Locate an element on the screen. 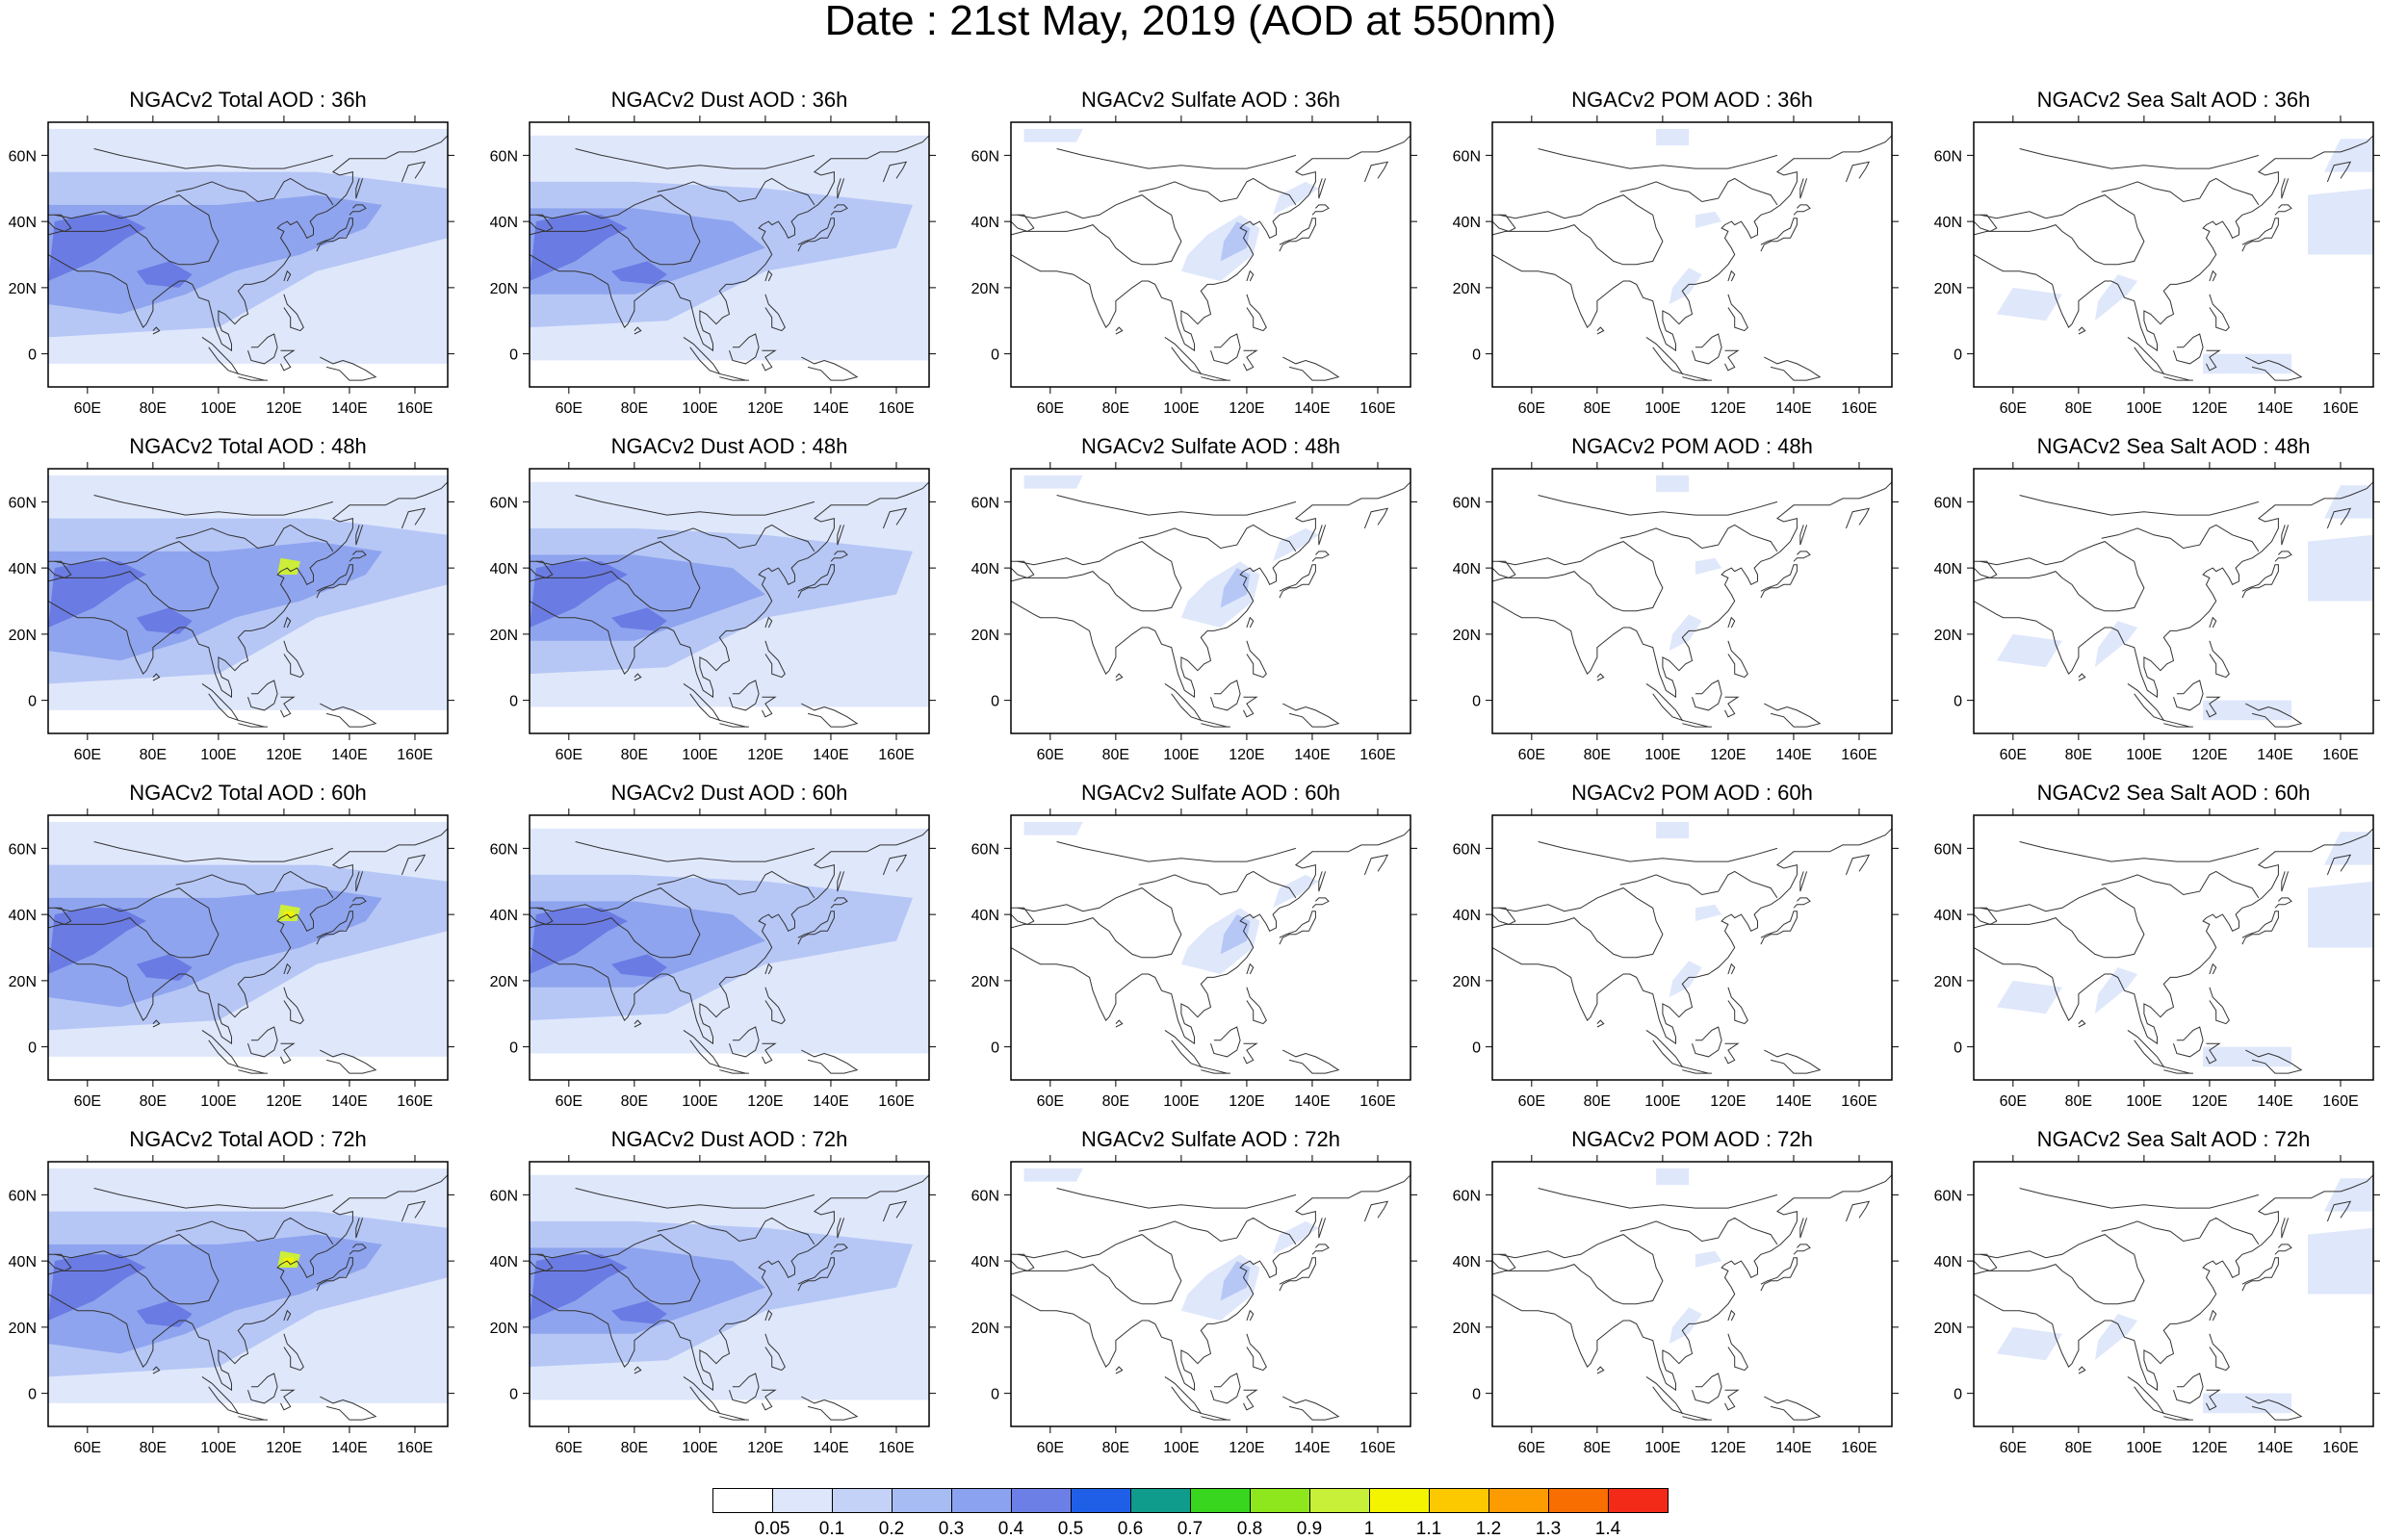  lon-tick-label: 80E is located at coordinates (153, 408).